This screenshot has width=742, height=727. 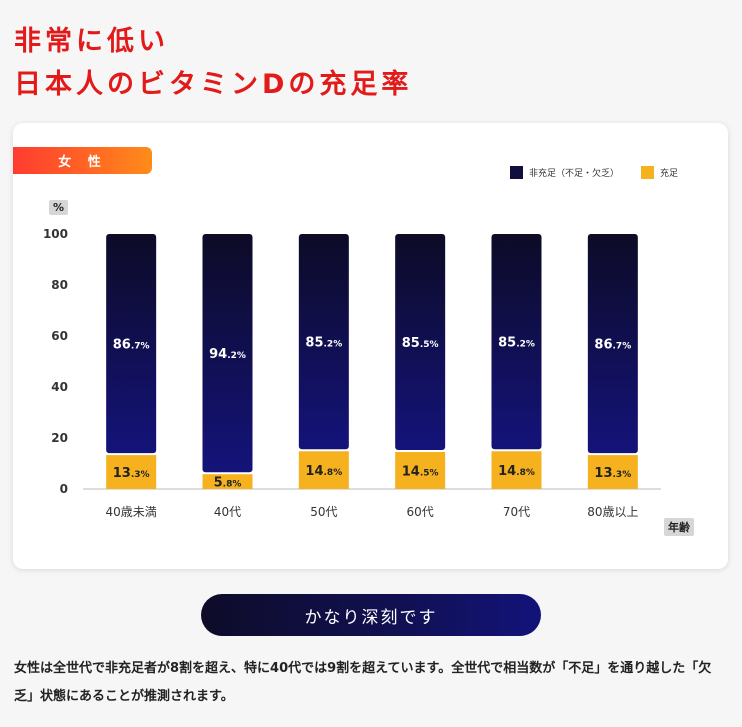 I want to click on bar-label-satisfied: 5.8%, so click(x=228, y=483).